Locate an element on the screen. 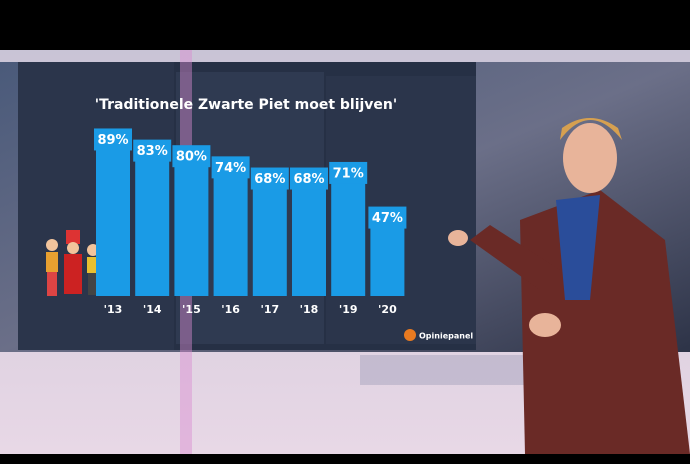 This screenshot has width=690, height=464. value-label: 74% is located at coordinates (230, 168).